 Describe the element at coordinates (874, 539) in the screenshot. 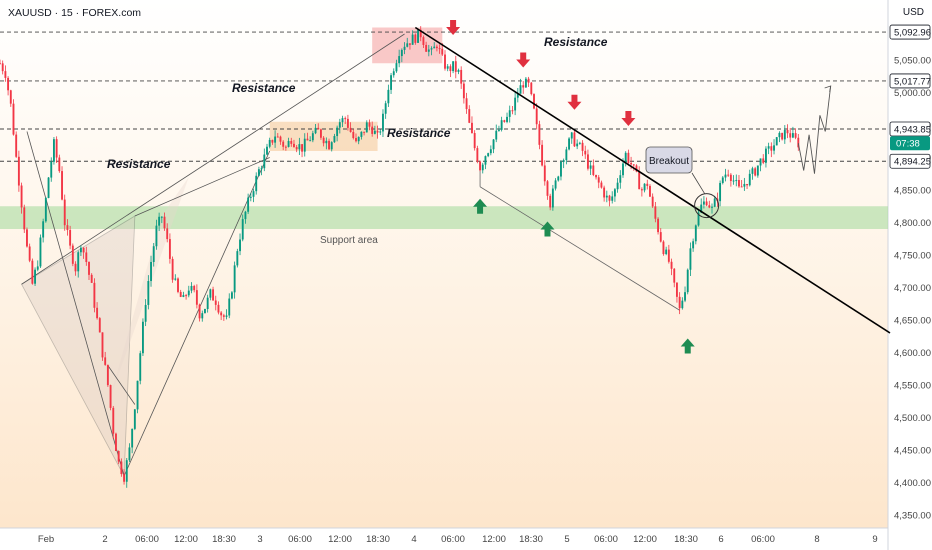

I see `x-tick-label: 9` at that location.